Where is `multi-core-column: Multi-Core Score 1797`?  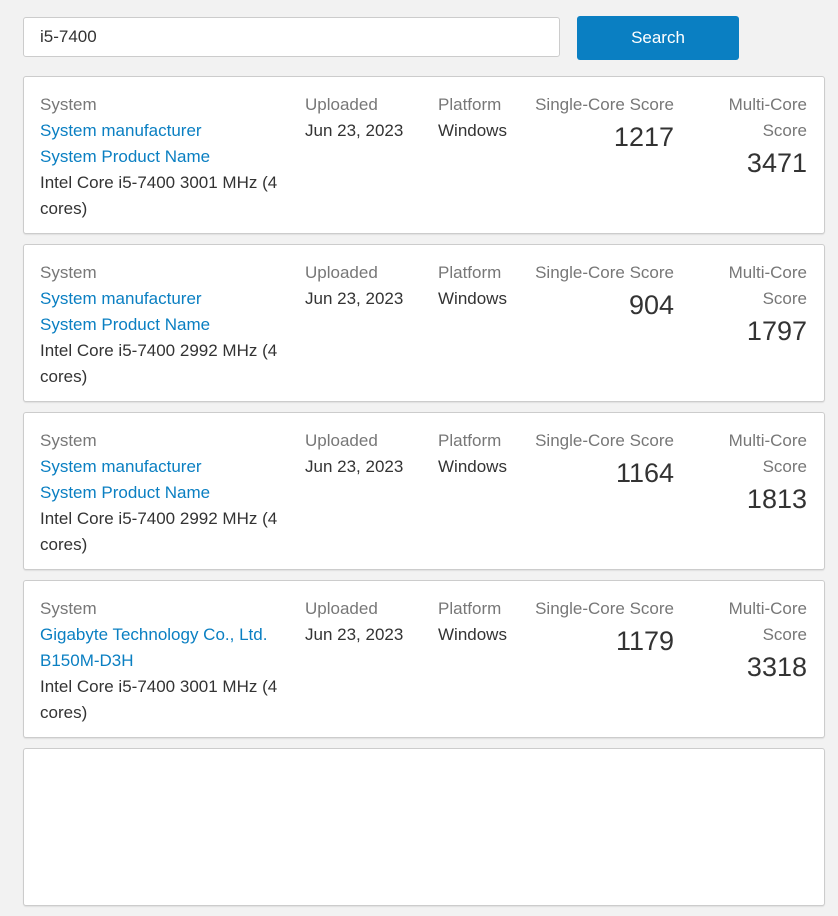
multi-core-column: Multi-Core Score 1797 is located at coordinates (747, 303).